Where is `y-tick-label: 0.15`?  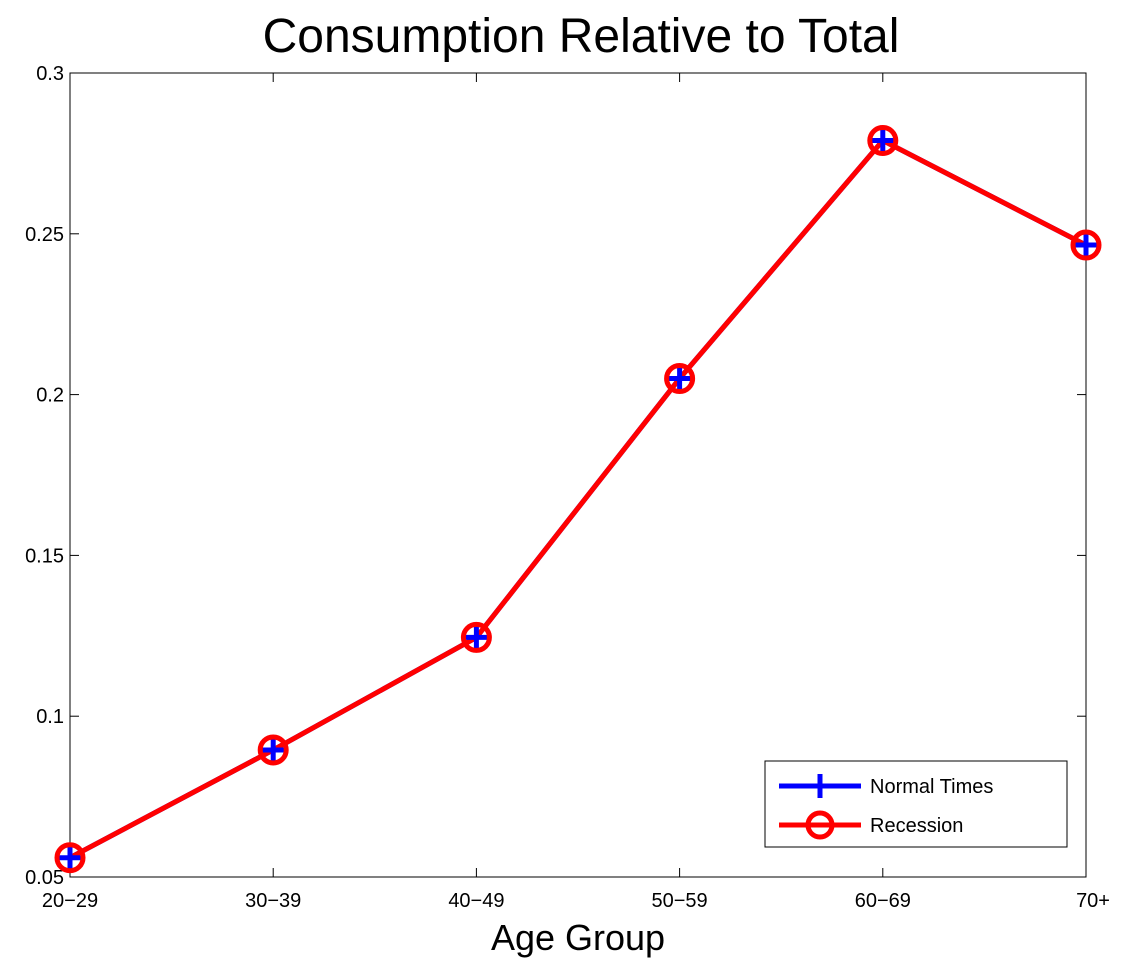 y-tick-label: 0.15 is located at coordinates (44, 556).